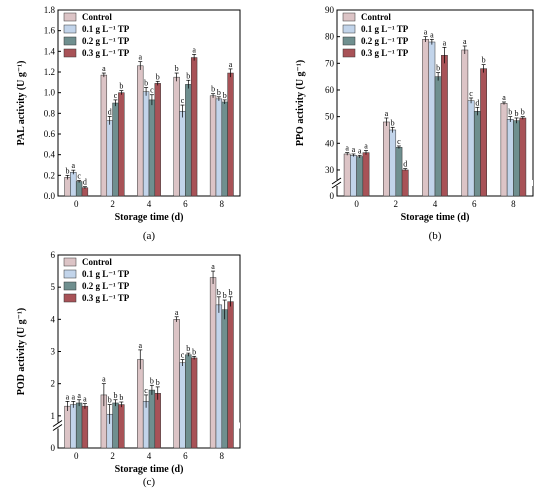 This screenshot has height=496, width=550. Describe the element at coordinates (97, 262) in the screenshot. I see `legend-label: Control` at that location.